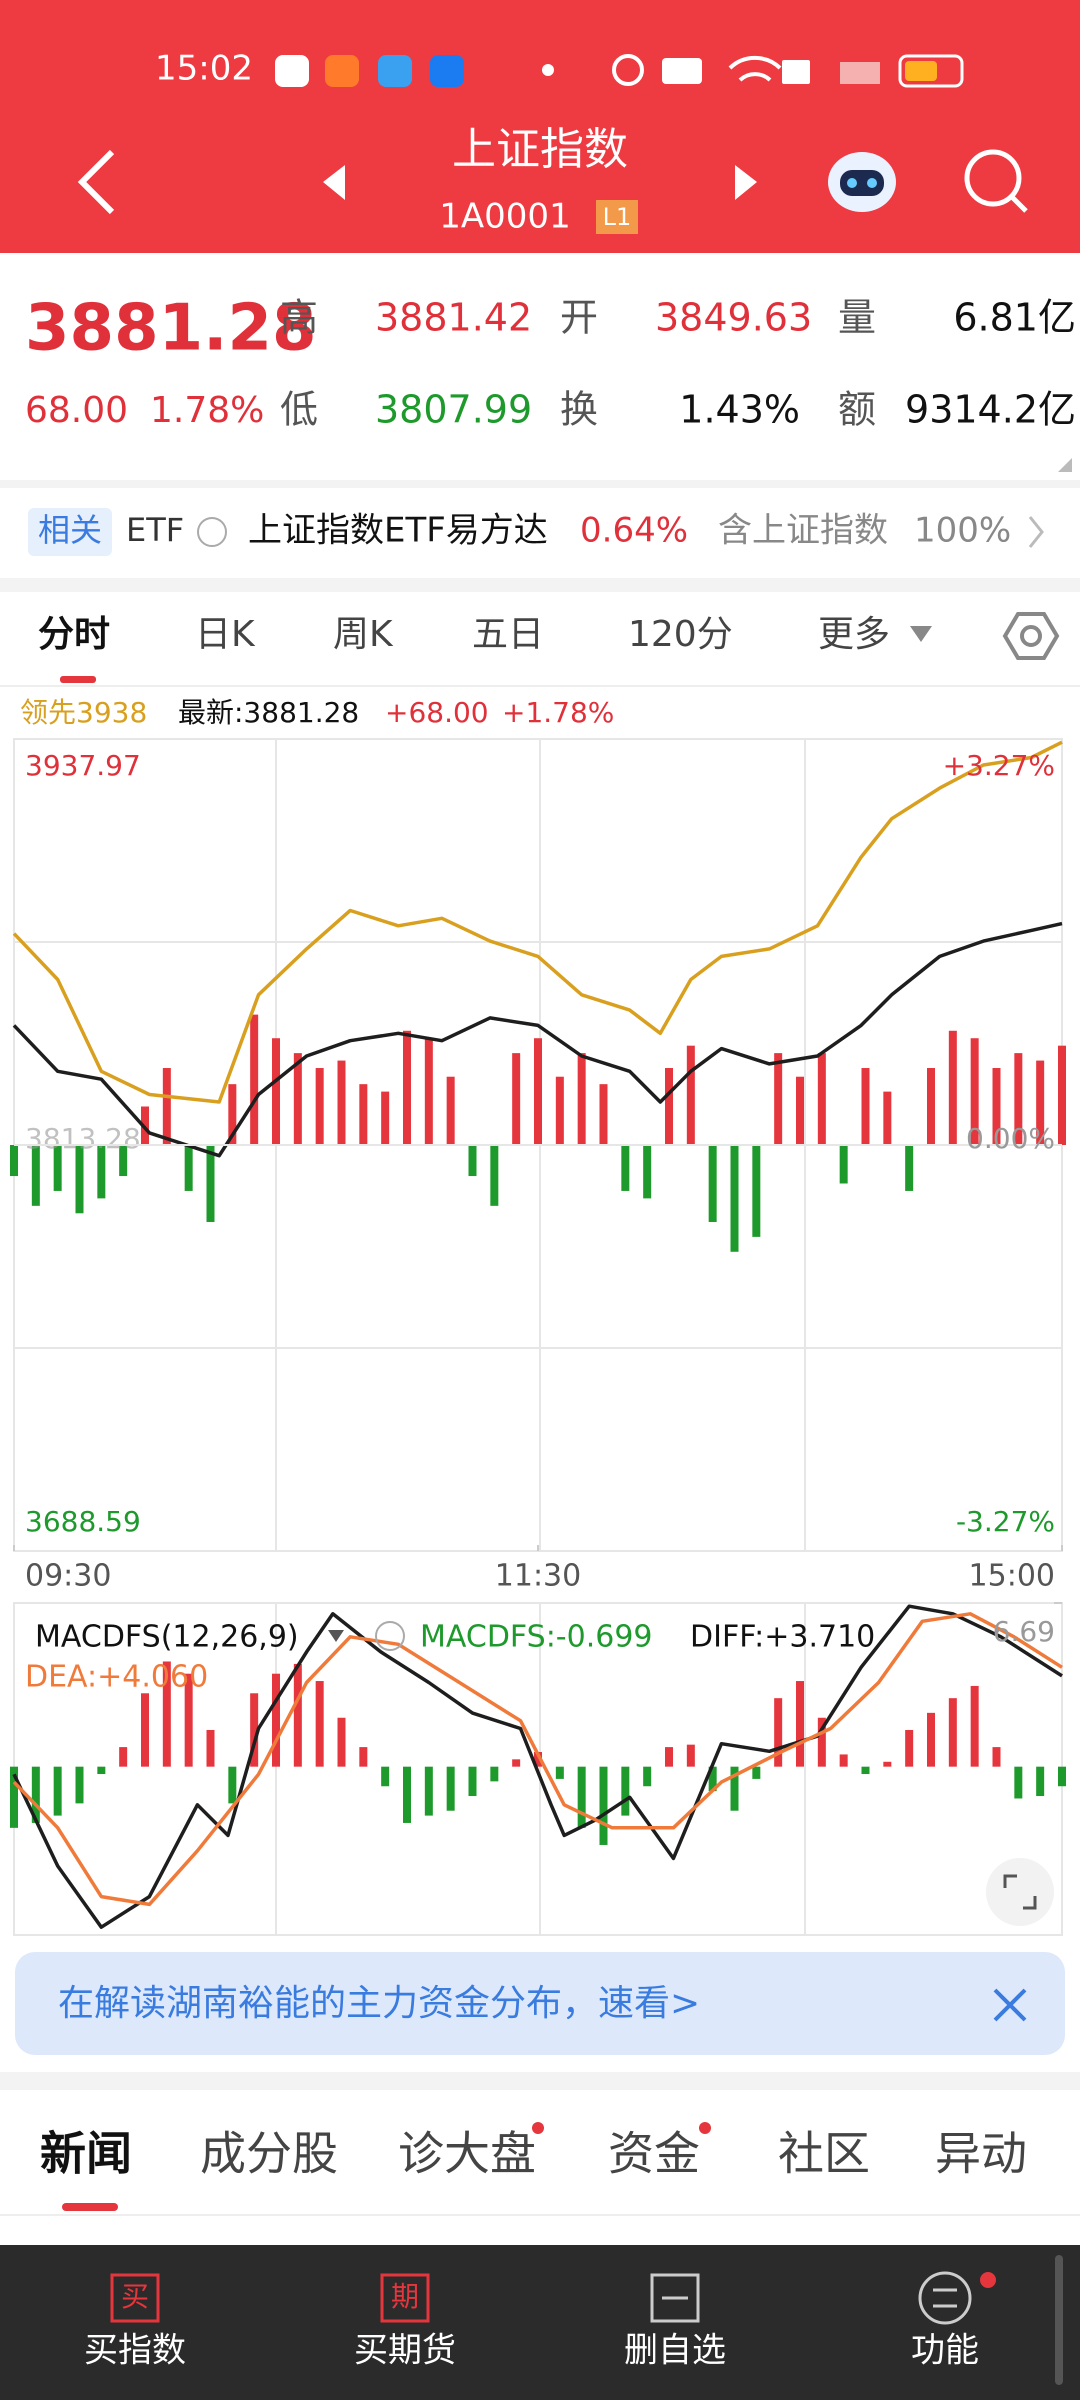 This screenshot has width=1080, height=2400. What do you see at coordinates (78, 679) in the screenshot?
I see `tab-underline` at bounding box center [78, 679].